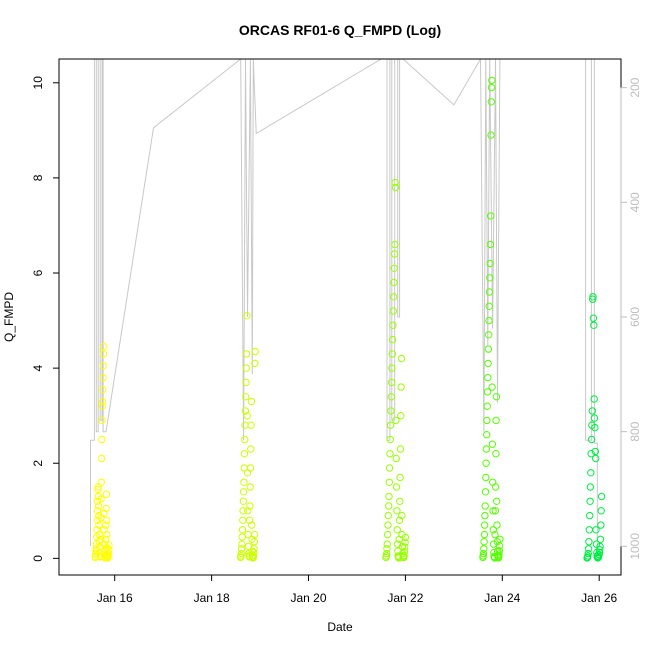  I want to click on x-tick-label: Jan 24, so click(502, 598).